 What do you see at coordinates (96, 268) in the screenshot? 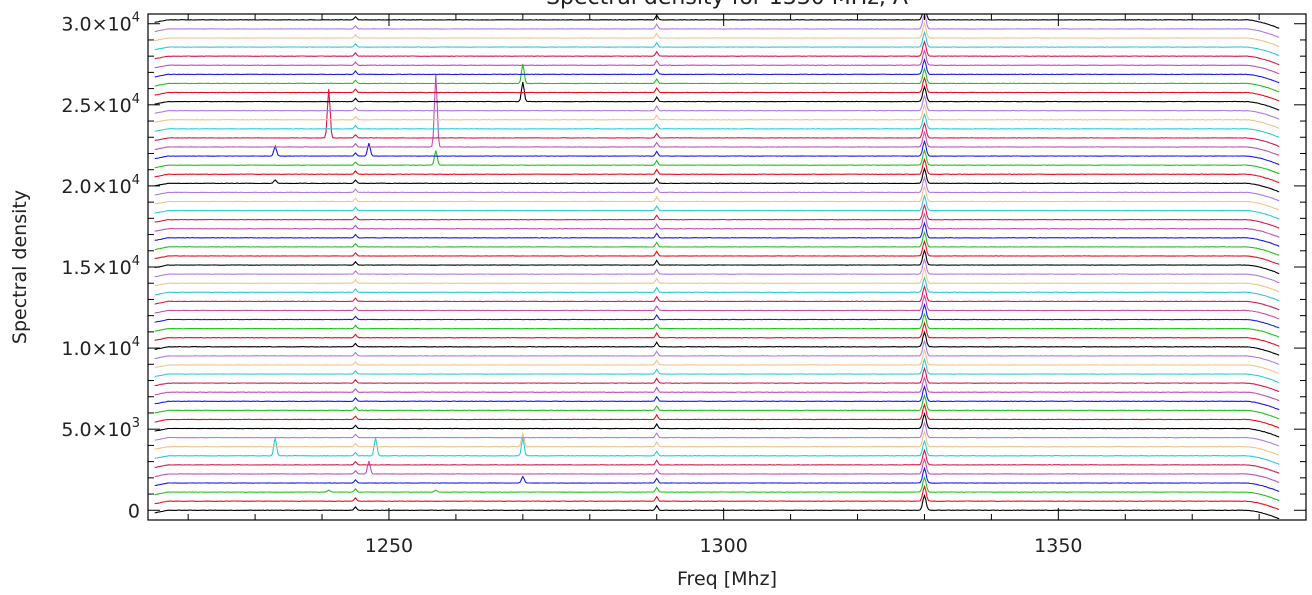
I see `y-tick-mantissa: 1.5×10` at bounding box center [96, 268].